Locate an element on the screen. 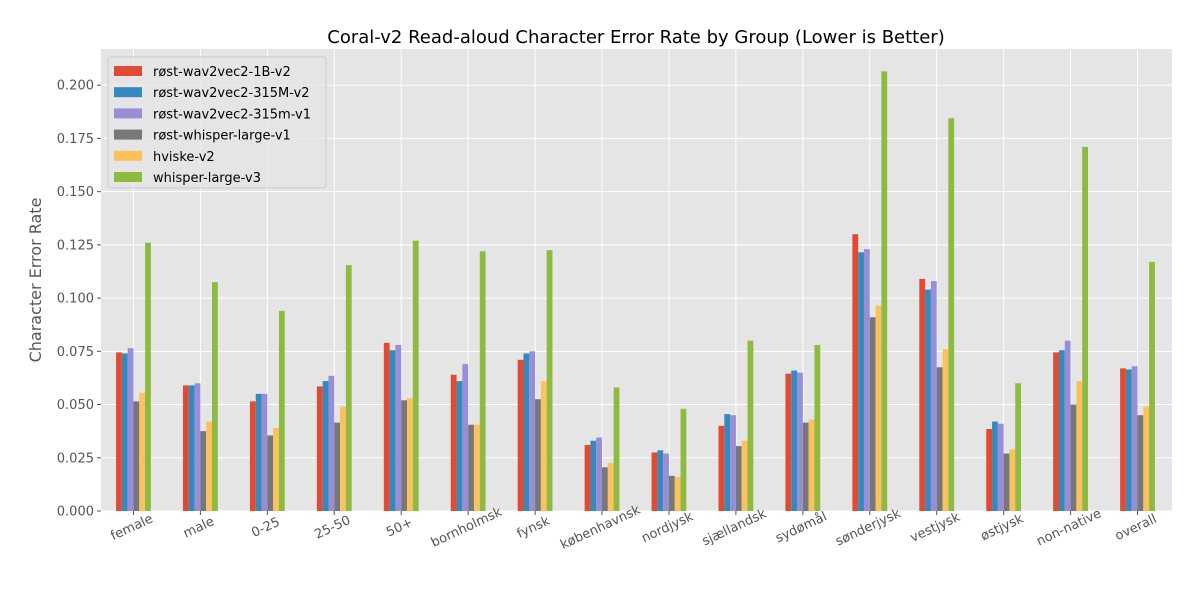 The height and width of the screenshot is (600, 1200). y-tick-label: 0.125 is located at coordinates (75, 245).